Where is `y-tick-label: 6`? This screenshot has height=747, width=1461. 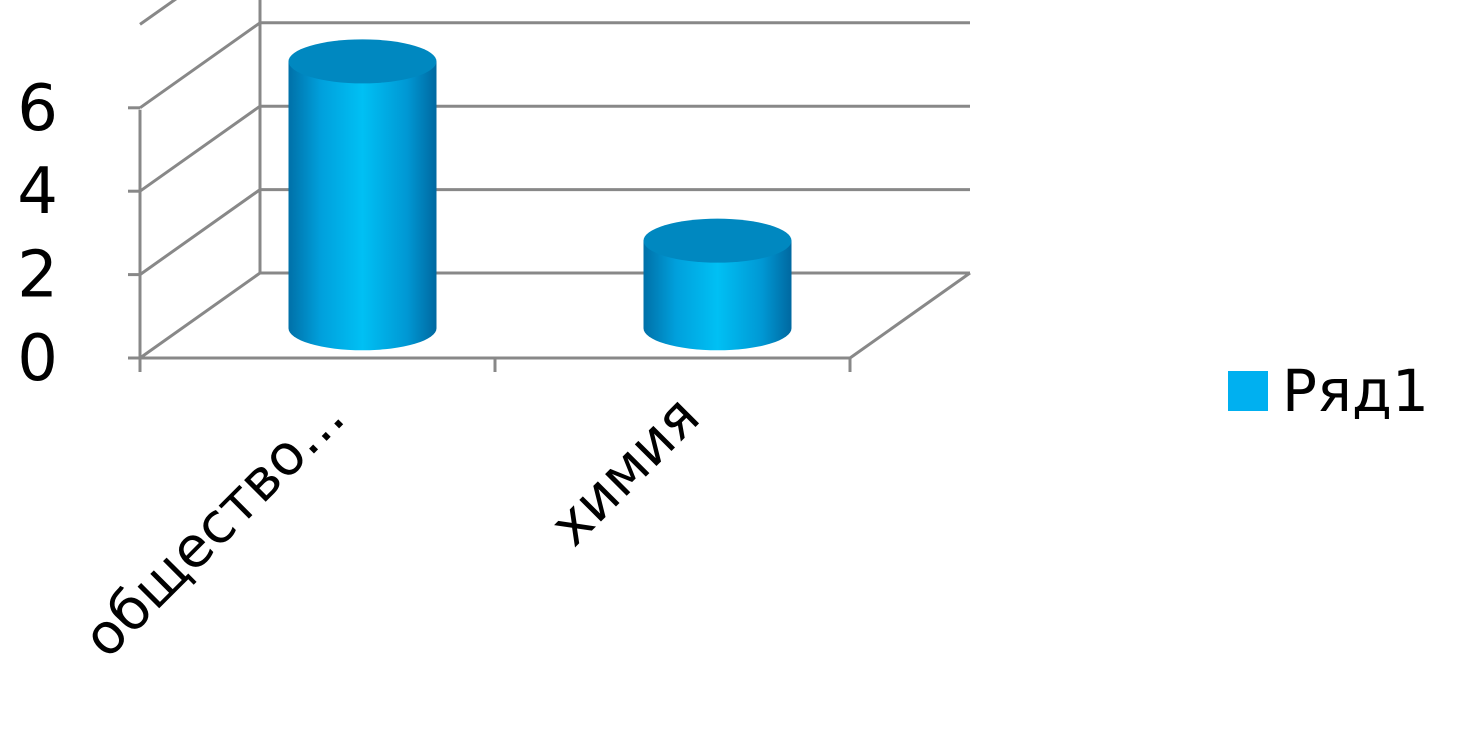
y-tick-label: 6 is located at coordinates (37, 109).